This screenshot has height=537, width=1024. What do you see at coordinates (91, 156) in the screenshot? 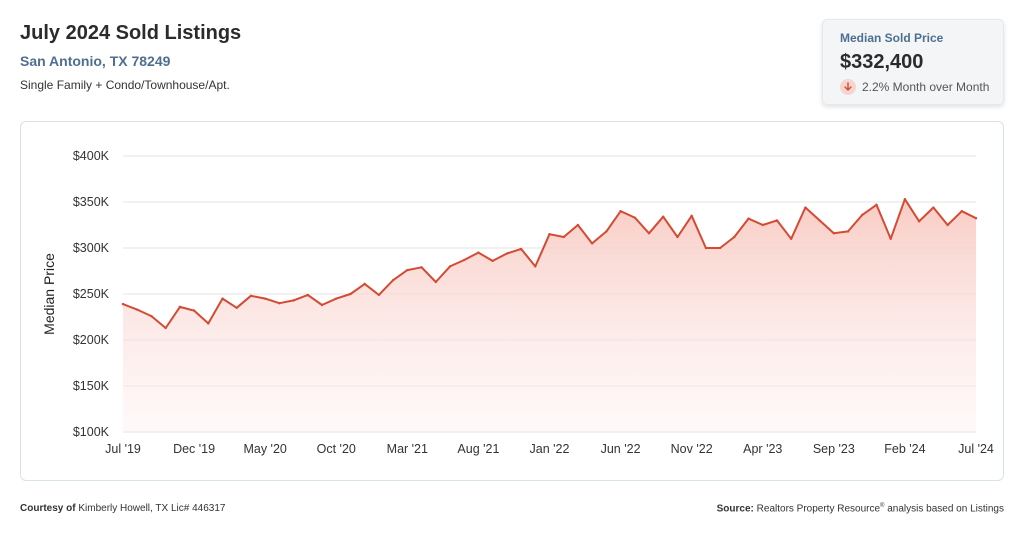
I see `y-tick-label: $400K` at bounding box center [91, 156].